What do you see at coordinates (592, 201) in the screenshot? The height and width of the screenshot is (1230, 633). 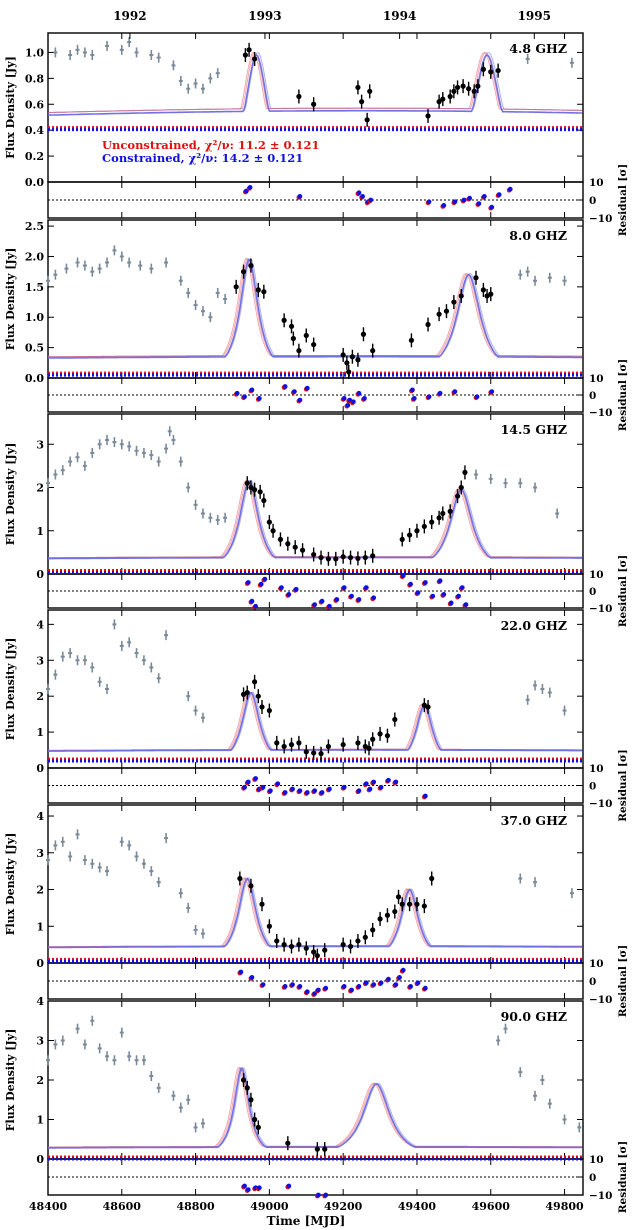 I see `residual-tick-label: 0` at bounding box center [592, 201].